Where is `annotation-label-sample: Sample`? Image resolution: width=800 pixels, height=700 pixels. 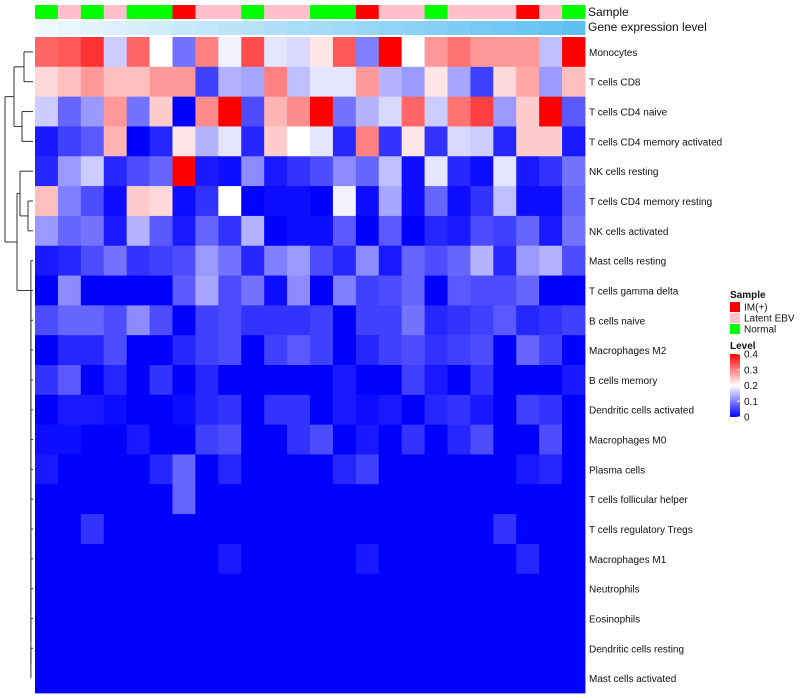 annotation-label-sample: Sample is located at coordinates (608, 12).